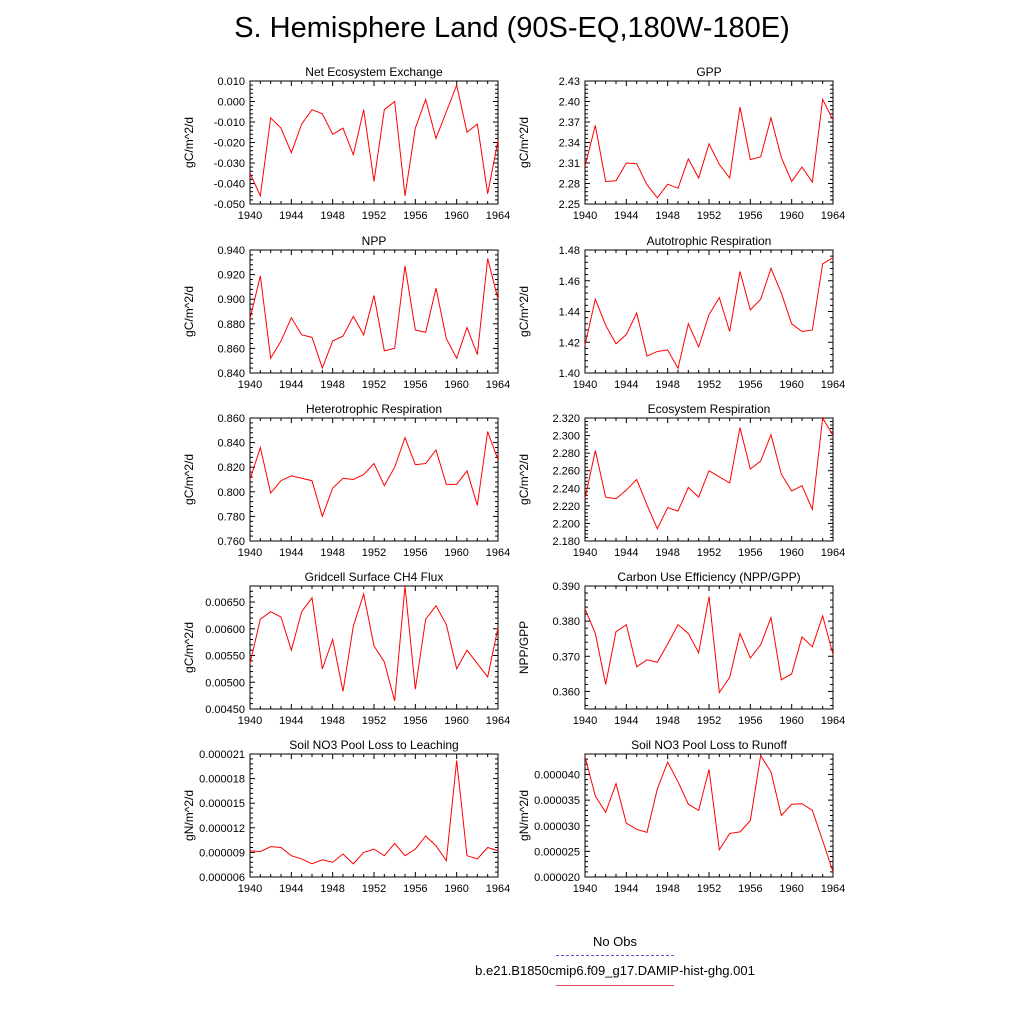 The width and height of the screenshot is (1024, 1024). Describe the element at coordinates (231, 300) in the screenshot. I see `y-tick-label: 0.900` at that location.